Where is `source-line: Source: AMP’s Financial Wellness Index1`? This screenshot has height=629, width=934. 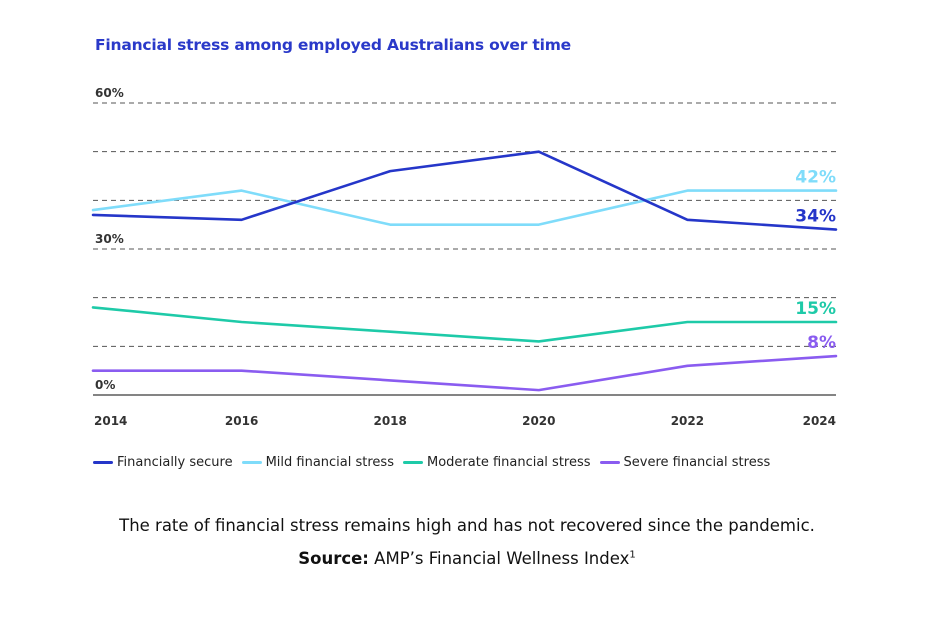
source-line: Source: AMP’s Financial Wellness Index1 is located at coordinates (467, 558).